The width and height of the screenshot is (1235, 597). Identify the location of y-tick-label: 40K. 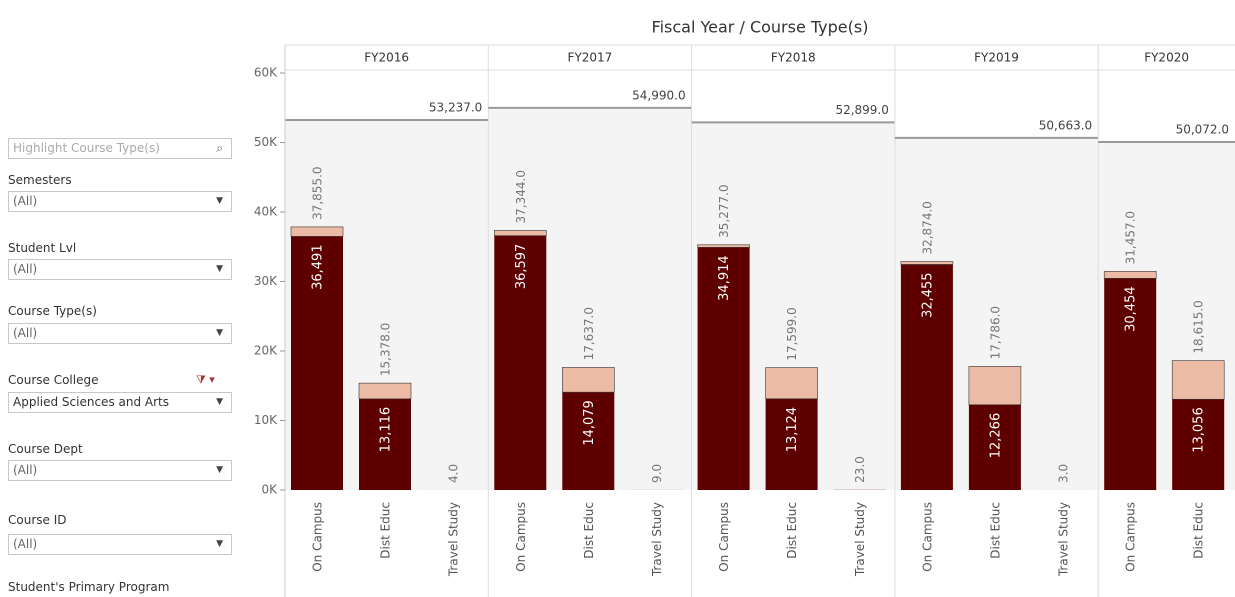
(266, 212).